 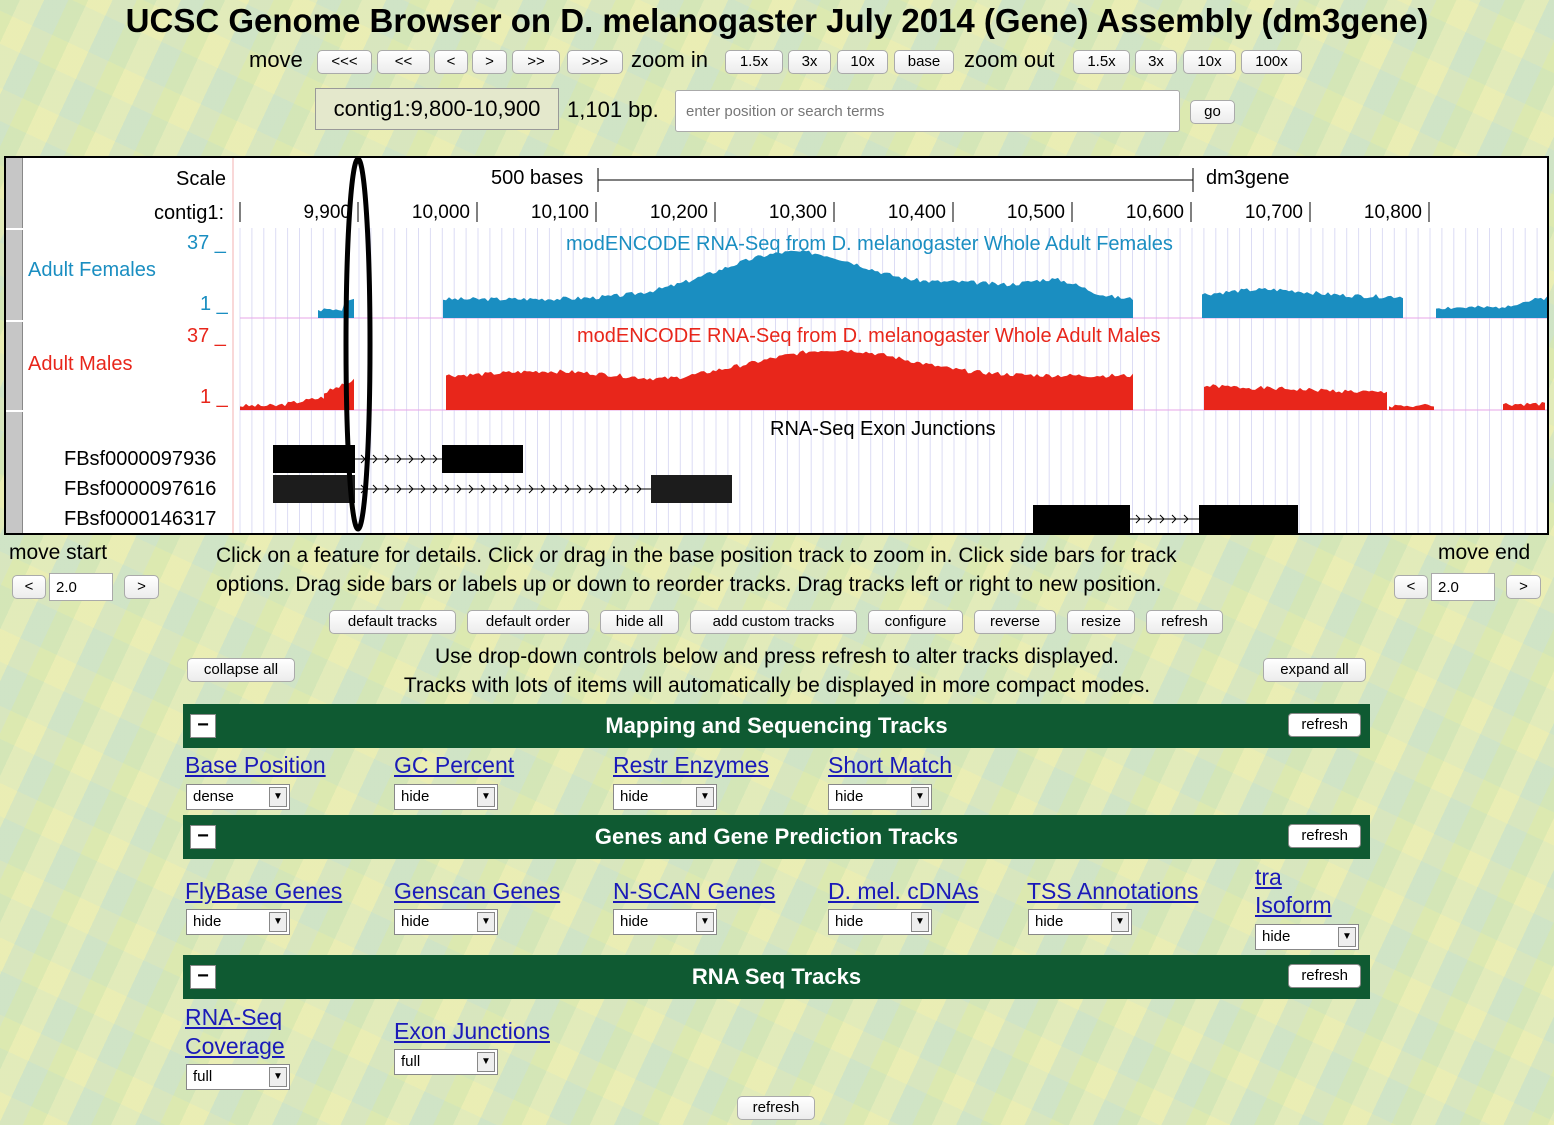 I want to click on junction-label-3: FBsf0000146317, so click(x=140, y=519).